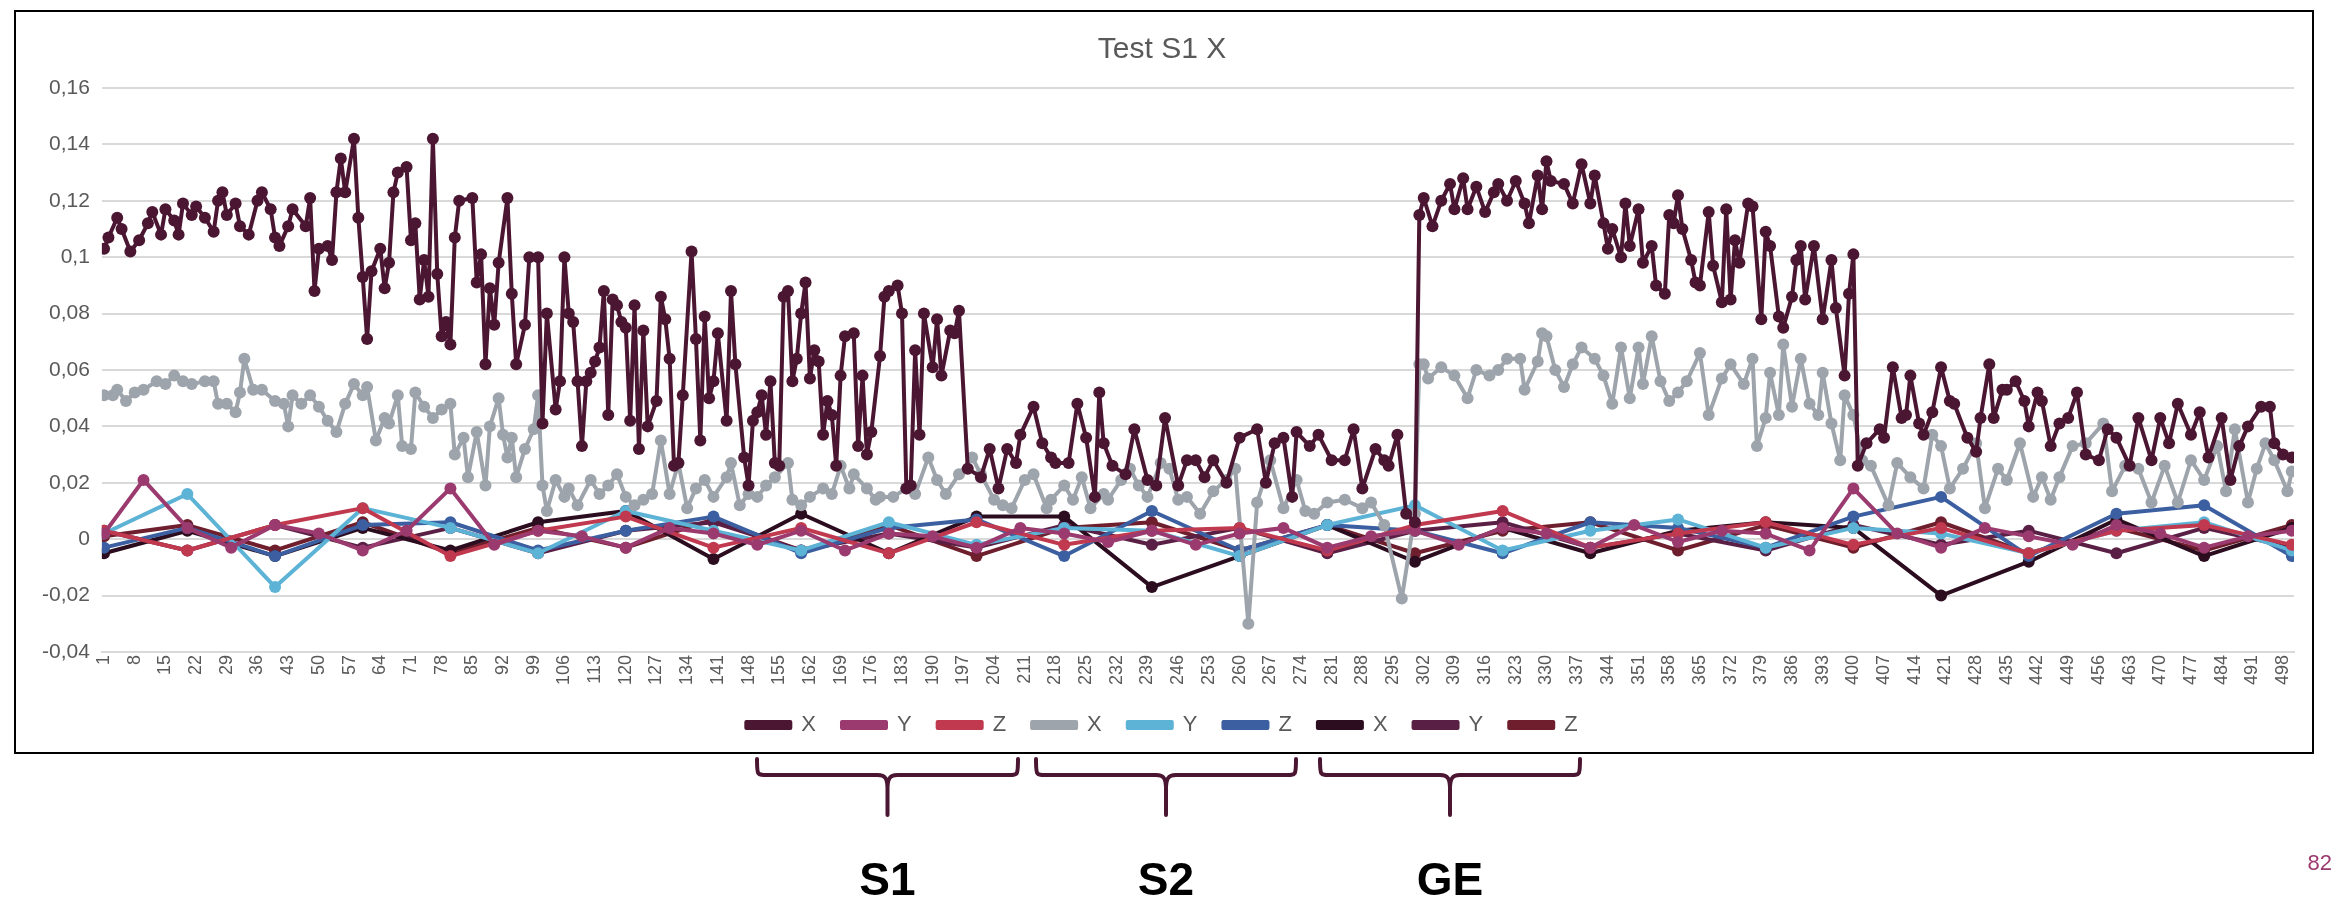  I want to click on x-tick-label: 295, so click(1392, 670).